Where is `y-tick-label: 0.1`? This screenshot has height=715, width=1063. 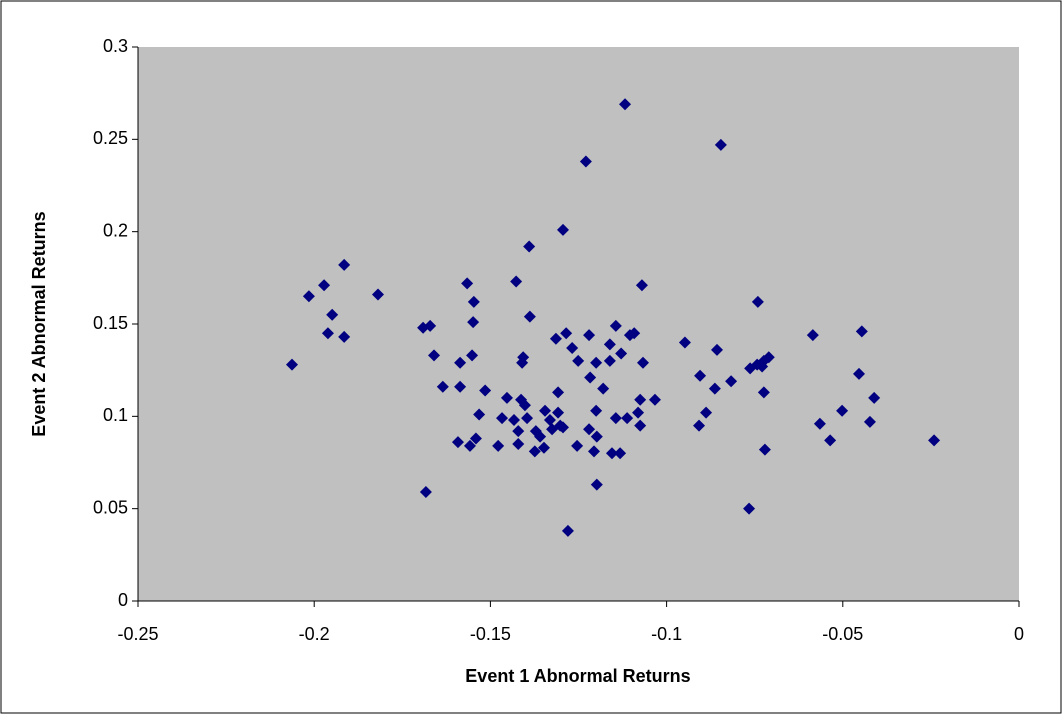
y-tick-label: 0.1 is located at coordinates (115, 415).